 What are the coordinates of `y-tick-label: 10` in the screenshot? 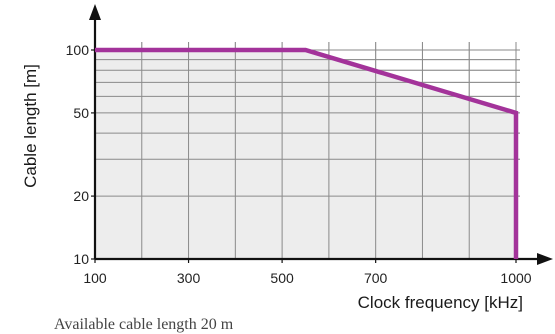 It's located at (81, 259).